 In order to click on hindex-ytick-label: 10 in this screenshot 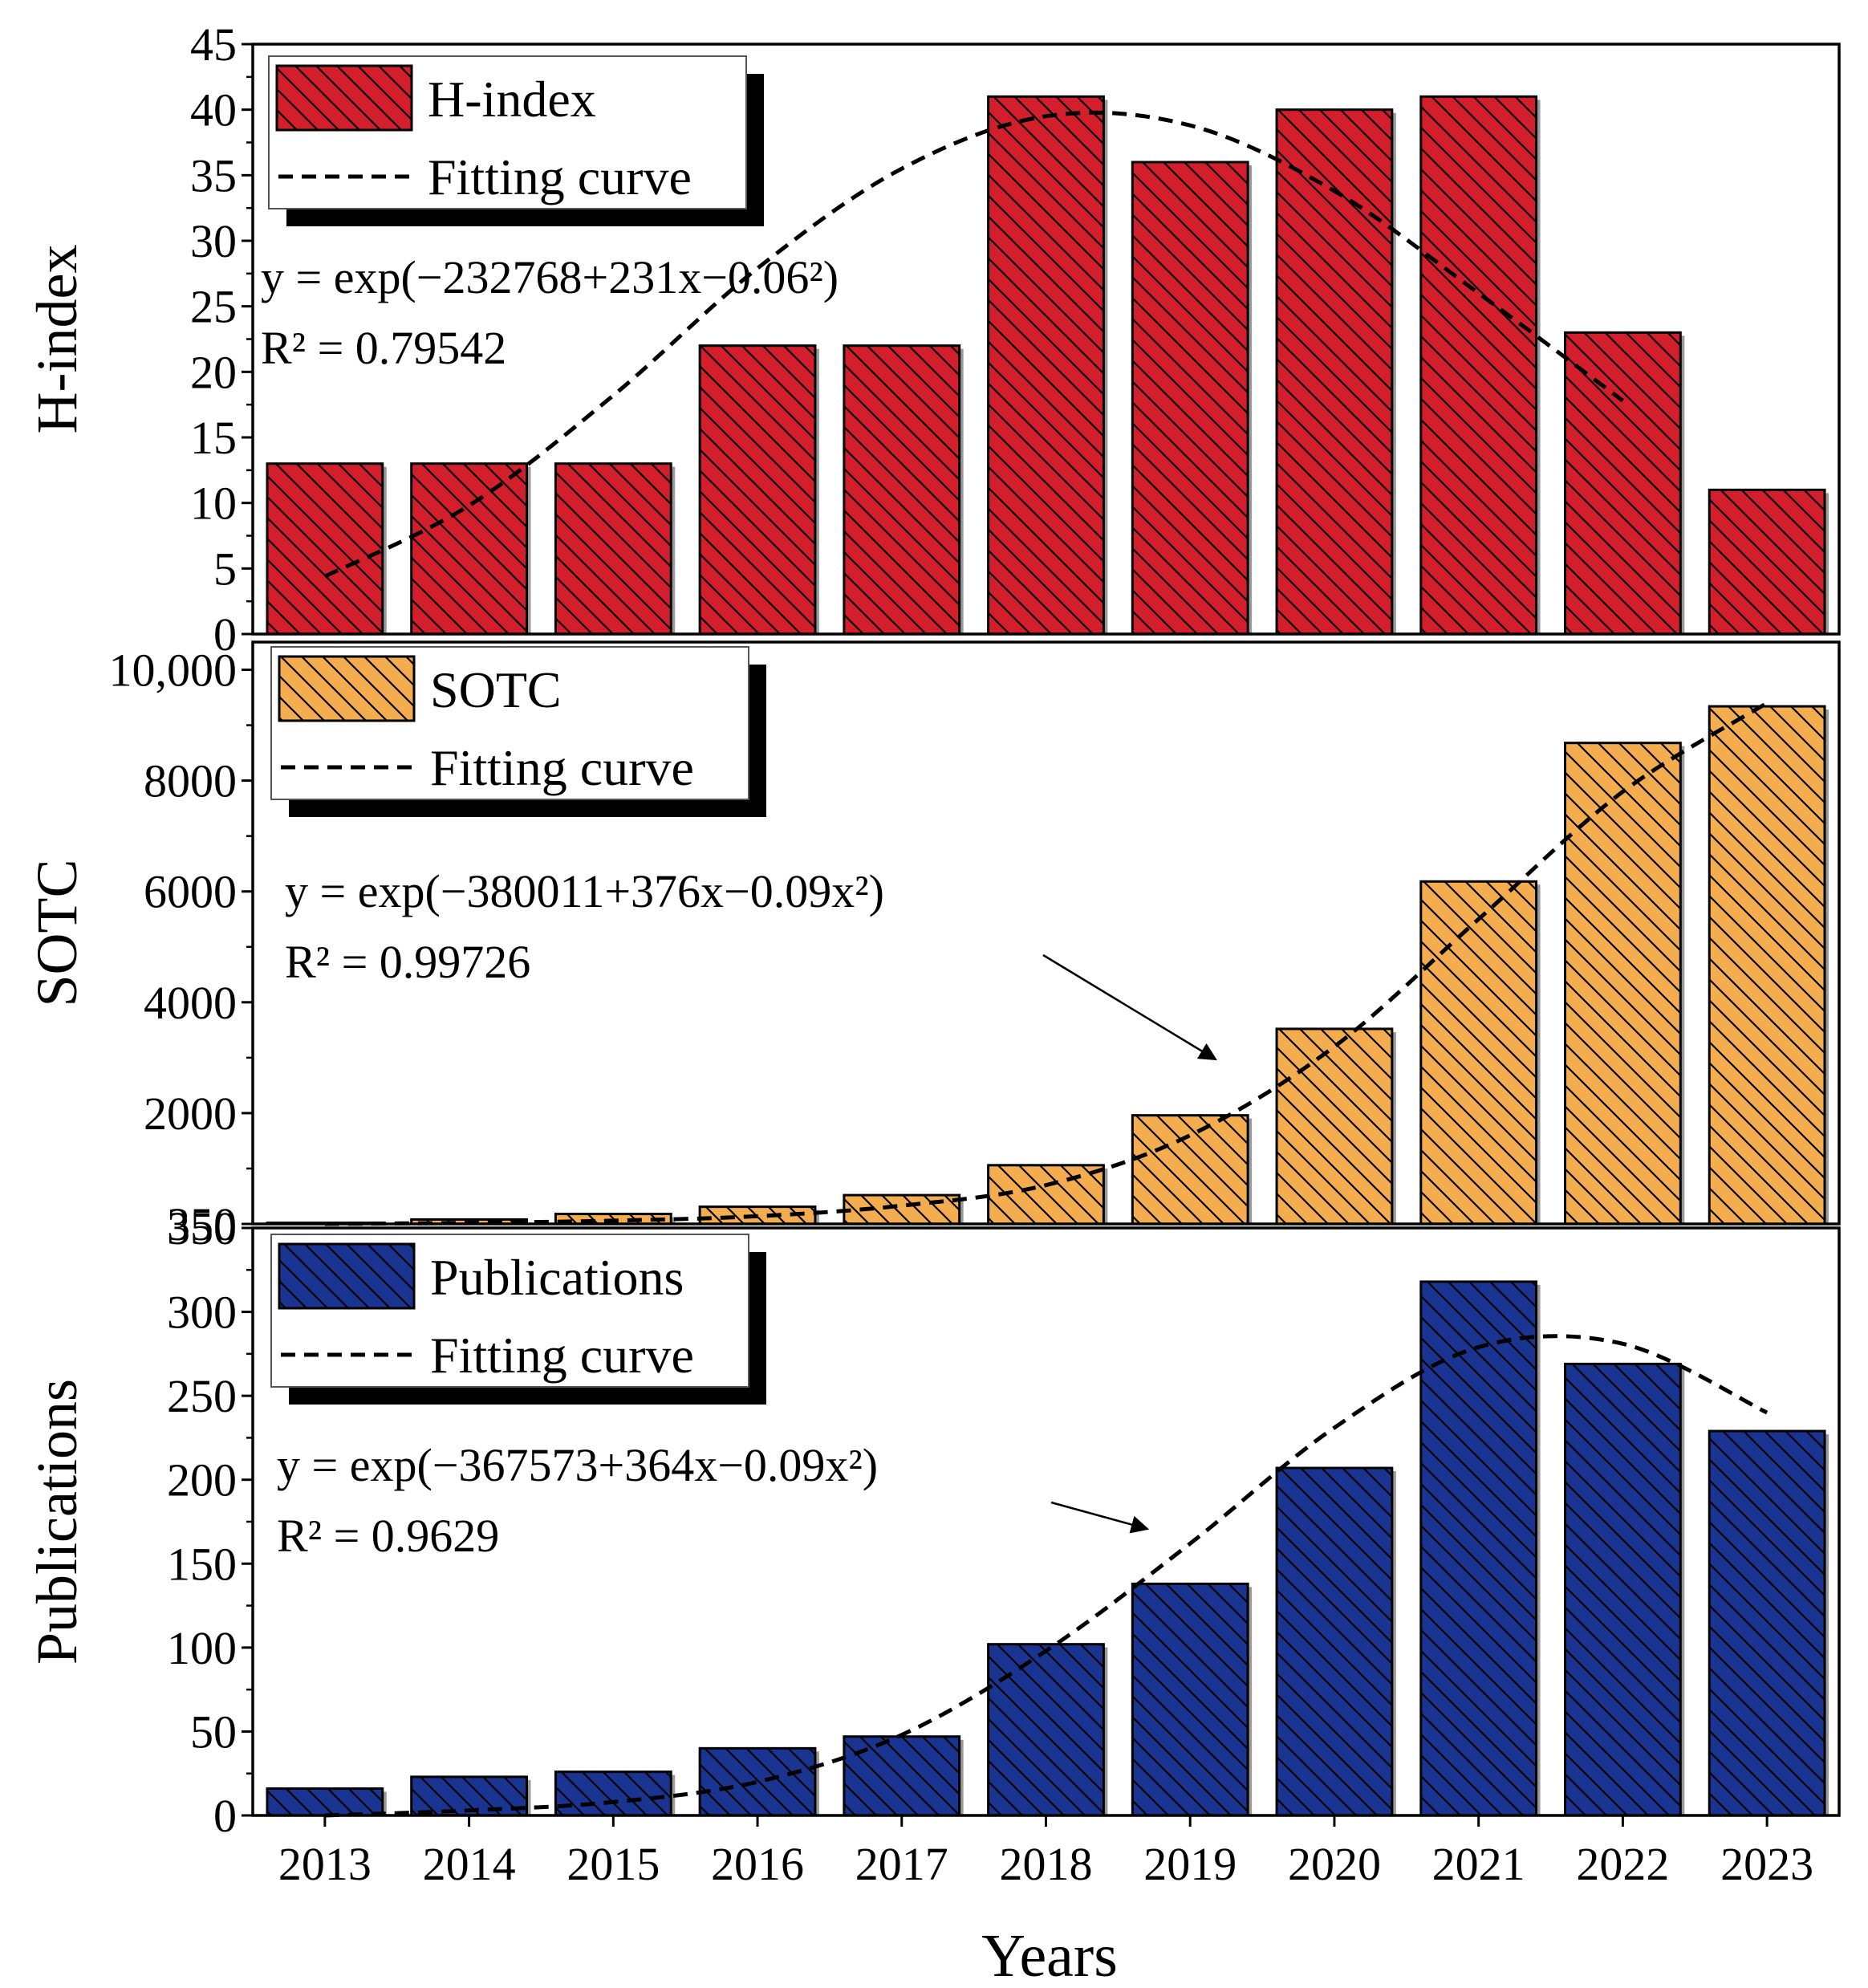, I will do `click(213, 504)`.